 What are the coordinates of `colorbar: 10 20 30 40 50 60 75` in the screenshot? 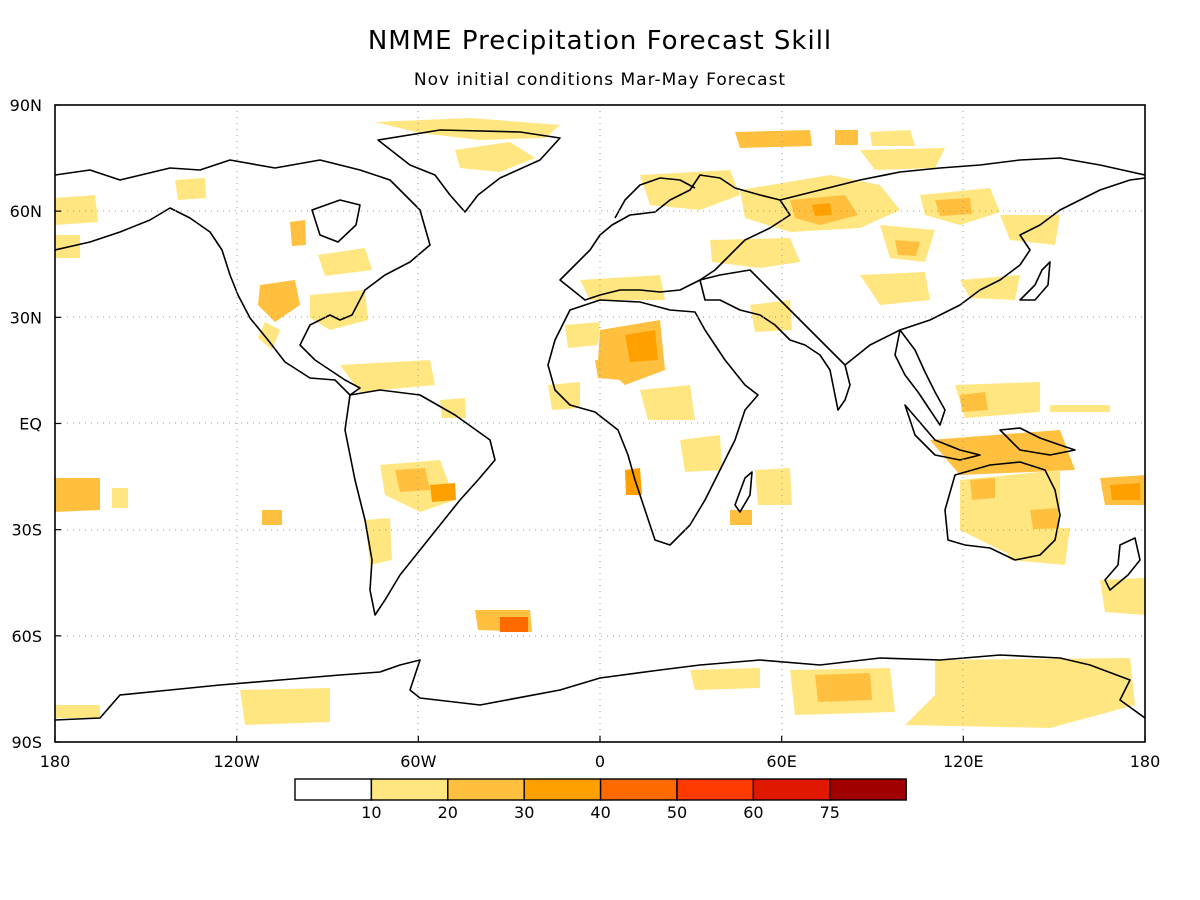 It's located at (600, 800).